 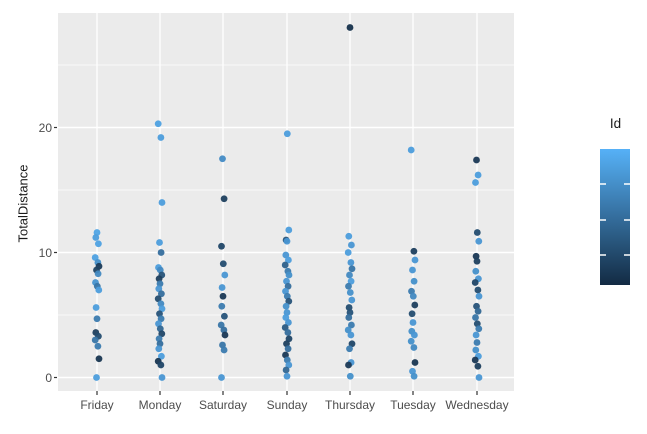 What do you see at coordinates (615, 217) in the screenshot?
I see `legend-colorbar` at bounding box center [615, 217].